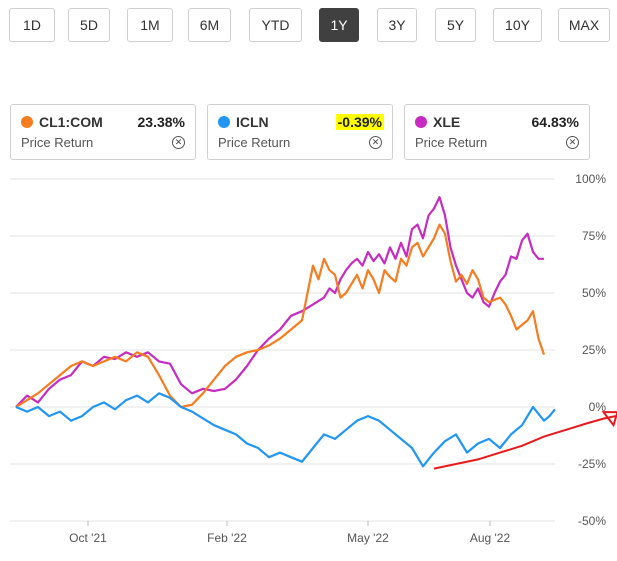 The width and height of the screenshot is (617, 561). What do you see at coordinates (447, 122) in the screenshot?
I see `ticker-label: XLE` at bounding box center [447, 122].